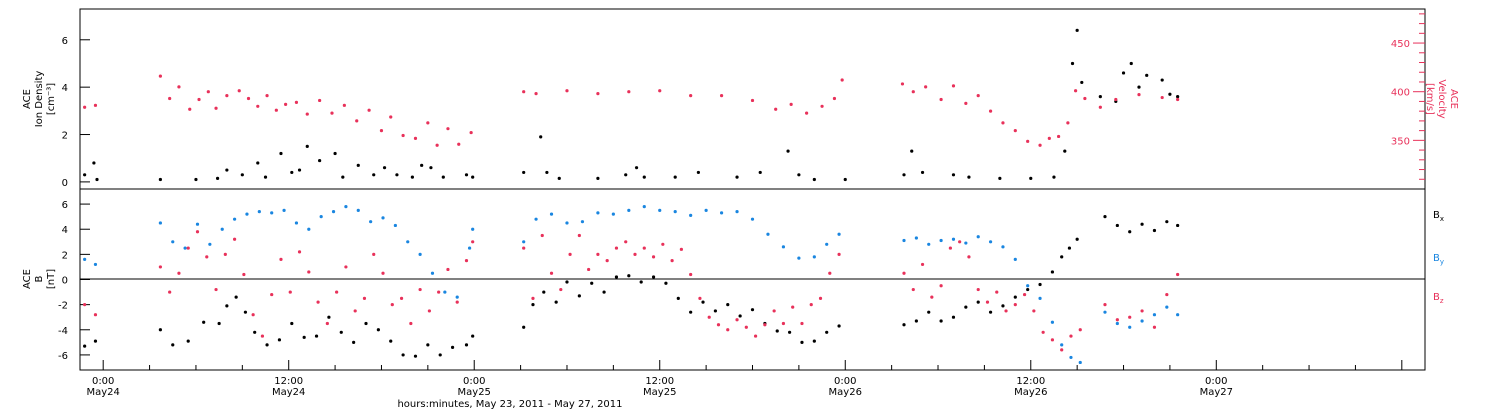  I want to click on b-ylabel-line3: [nT], so click(51, 279).